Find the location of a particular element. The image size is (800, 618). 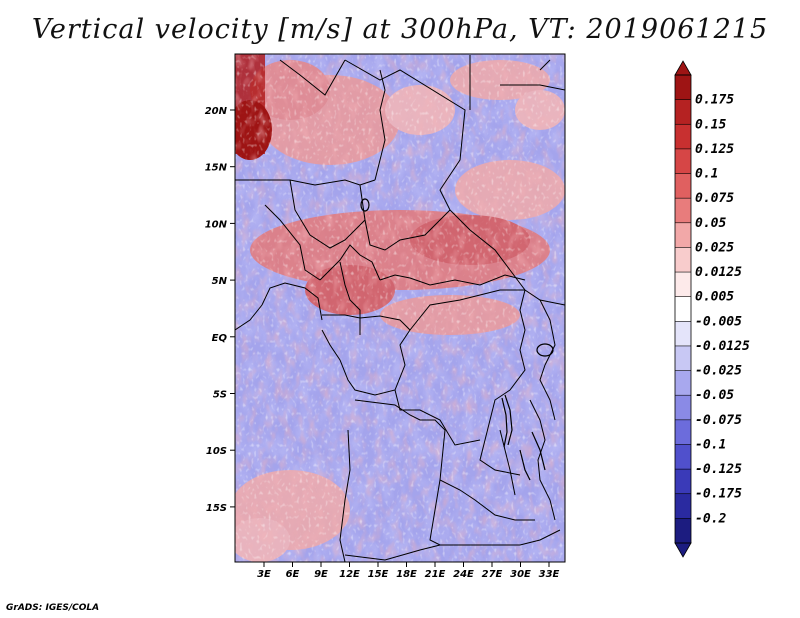

lon-label: 9E is located at coordinates (321, 574).